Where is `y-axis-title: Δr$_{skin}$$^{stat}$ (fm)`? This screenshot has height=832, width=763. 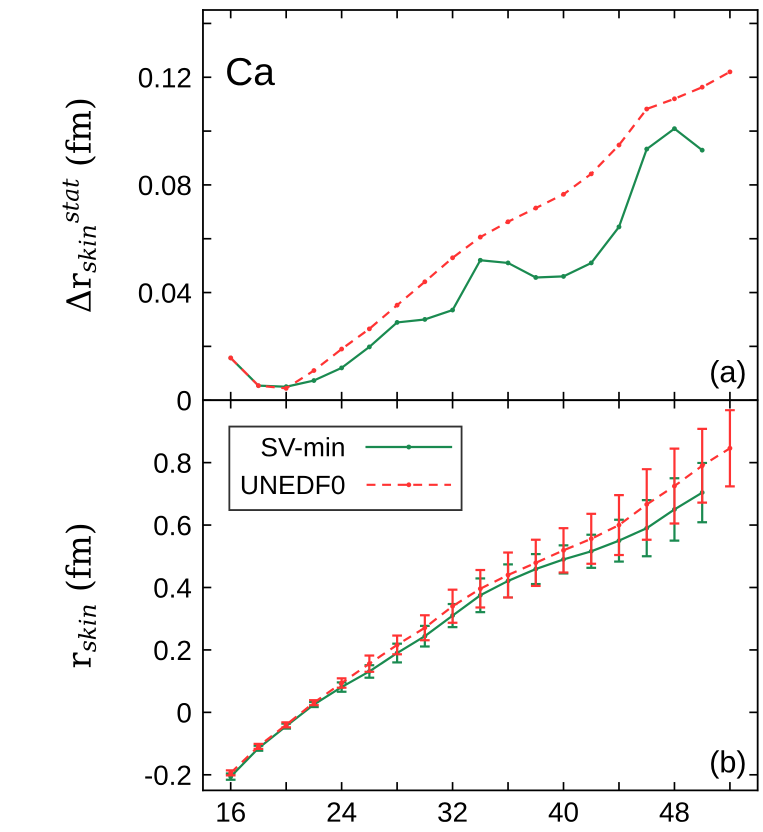
y-axis-title: Δr$_{skin}$$^{stat}$ (fm) is located at coordinates (79, 206).